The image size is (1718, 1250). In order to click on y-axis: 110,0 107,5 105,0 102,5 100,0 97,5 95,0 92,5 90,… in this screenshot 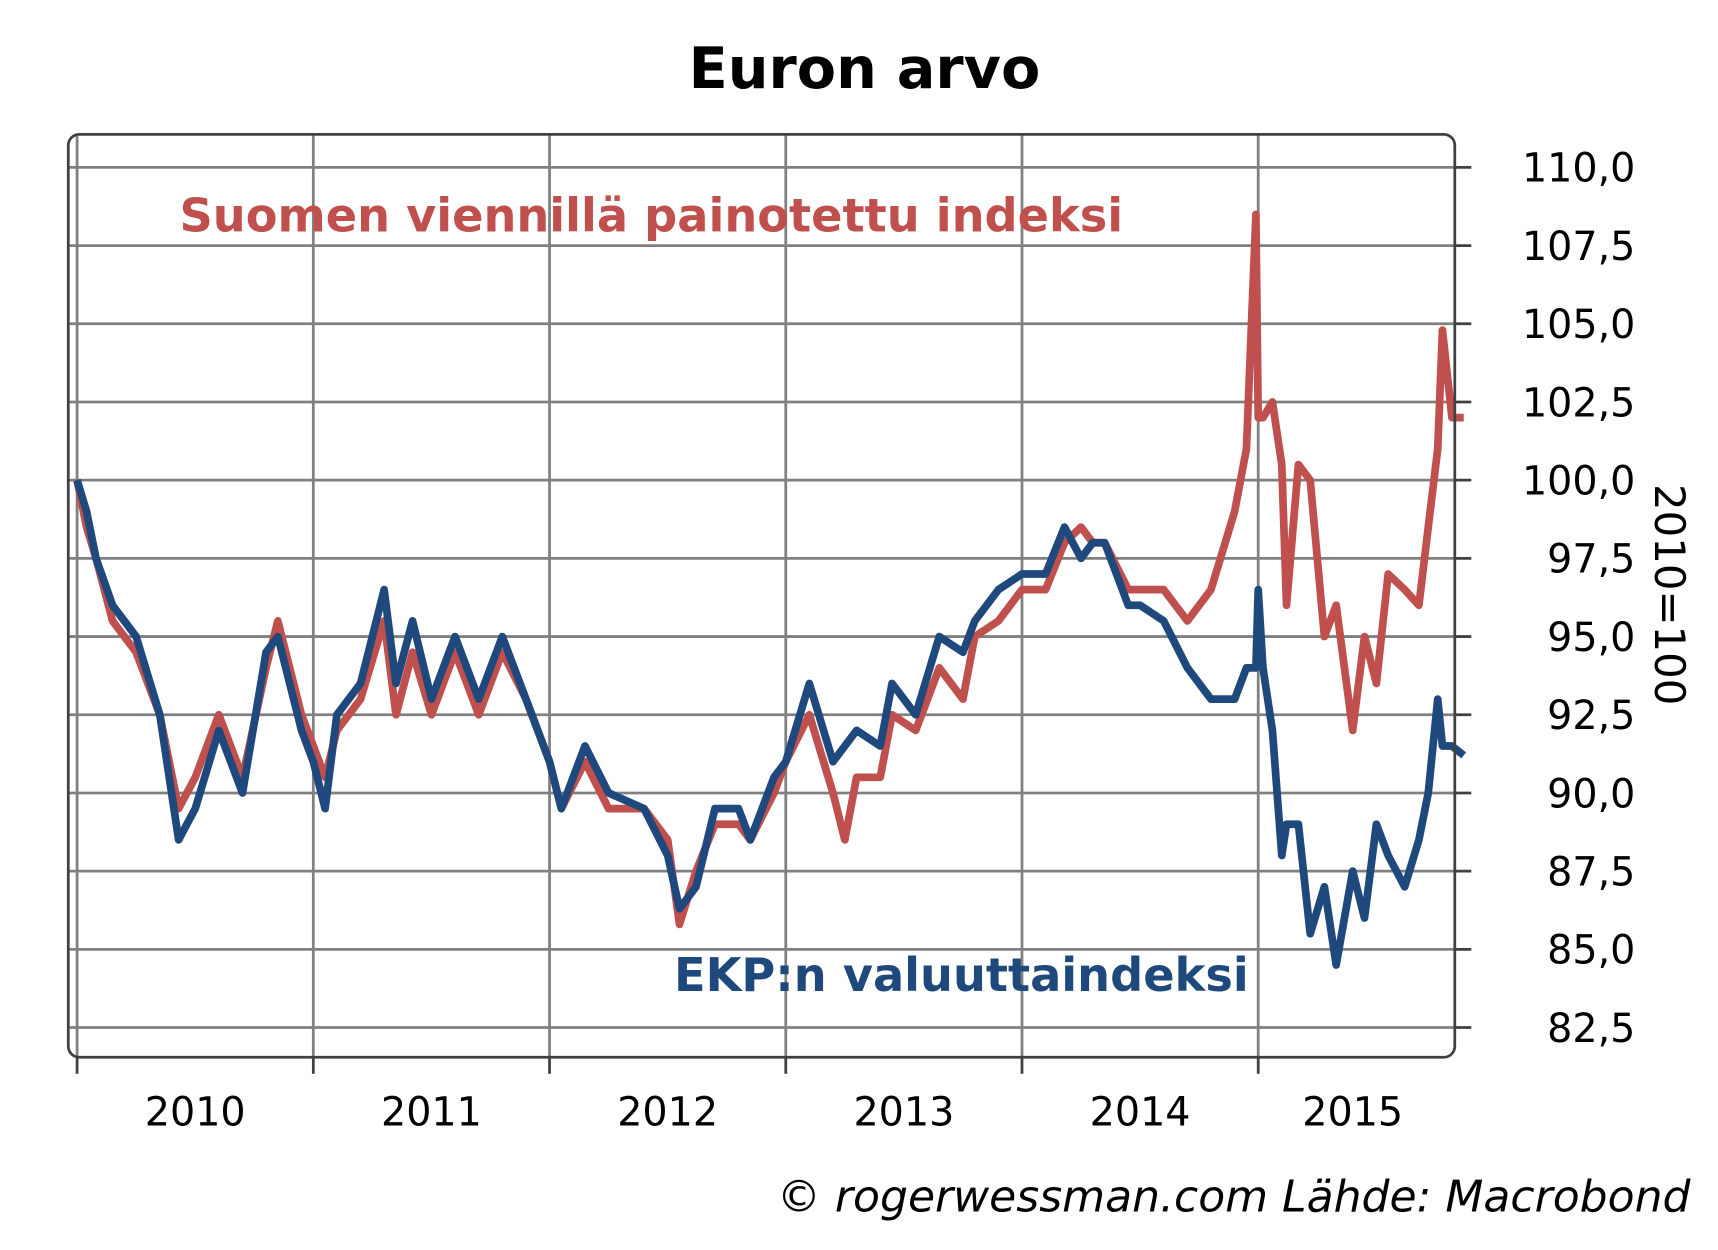, I will do `click(1544, 599)`.